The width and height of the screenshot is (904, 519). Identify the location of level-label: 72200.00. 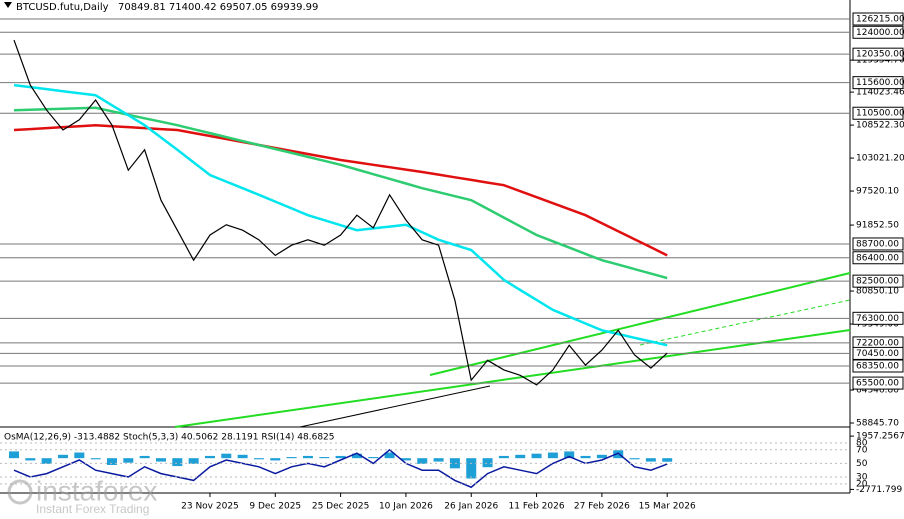
(877, 343).